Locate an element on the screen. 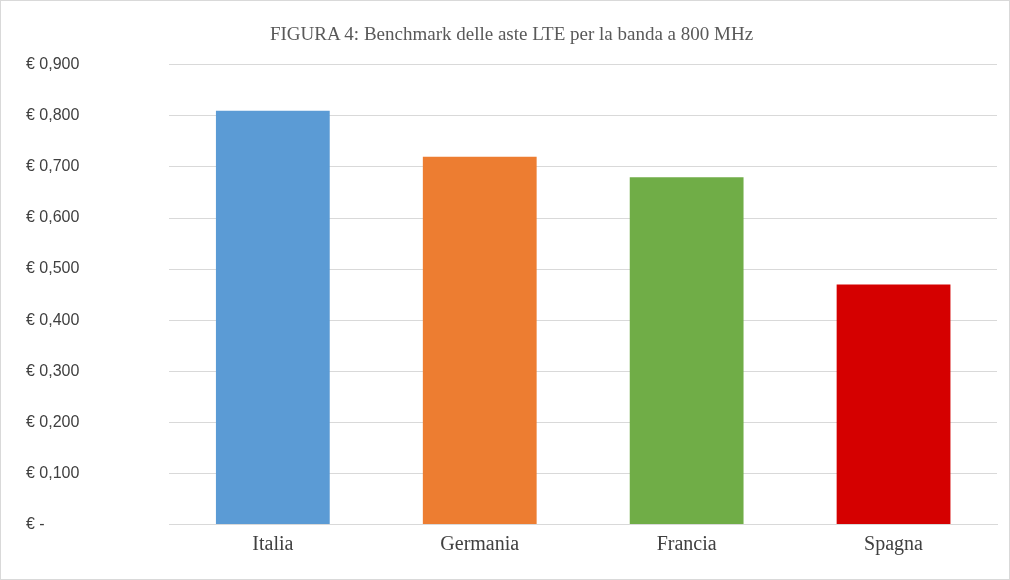 The width and height of the screenshot is (1010, 580). x-tick-label: Francia is located at coordinates (686, 542).